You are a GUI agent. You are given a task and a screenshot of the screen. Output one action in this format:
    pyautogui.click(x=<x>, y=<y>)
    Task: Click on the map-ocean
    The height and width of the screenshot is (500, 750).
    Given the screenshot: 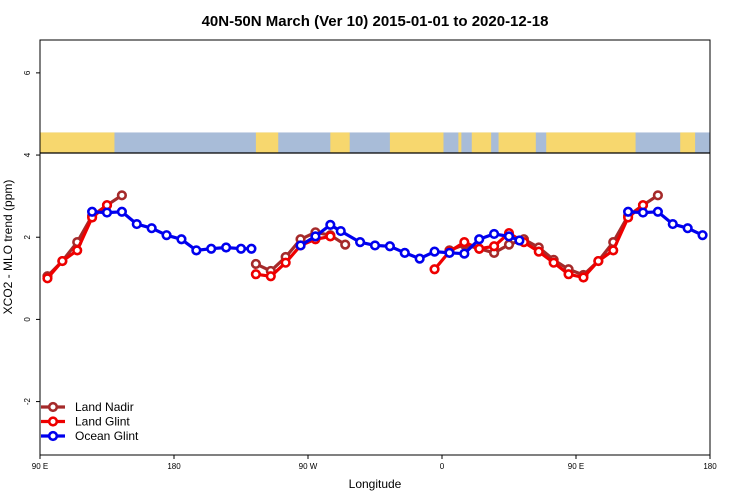 What is the action you would take?
    pyautogui.click(x=375, y=142)
    